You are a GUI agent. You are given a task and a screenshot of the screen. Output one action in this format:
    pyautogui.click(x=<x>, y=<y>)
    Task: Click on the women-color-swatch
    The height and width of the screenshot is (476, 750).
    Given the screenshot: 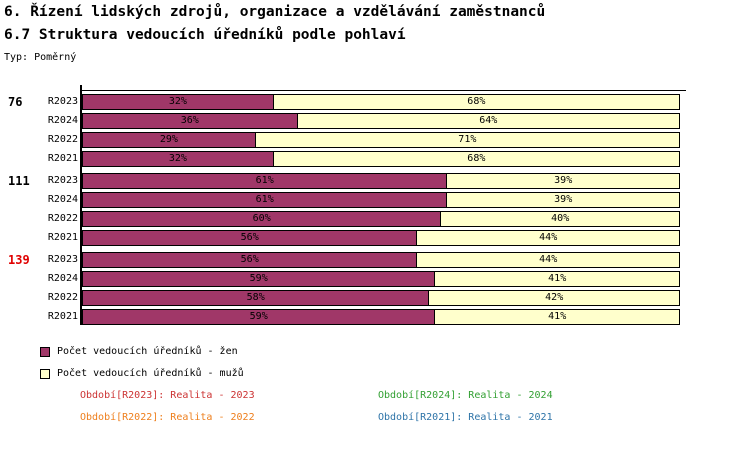 What is the action you would take?
    pyautogui.click(x=45, y=352)
    